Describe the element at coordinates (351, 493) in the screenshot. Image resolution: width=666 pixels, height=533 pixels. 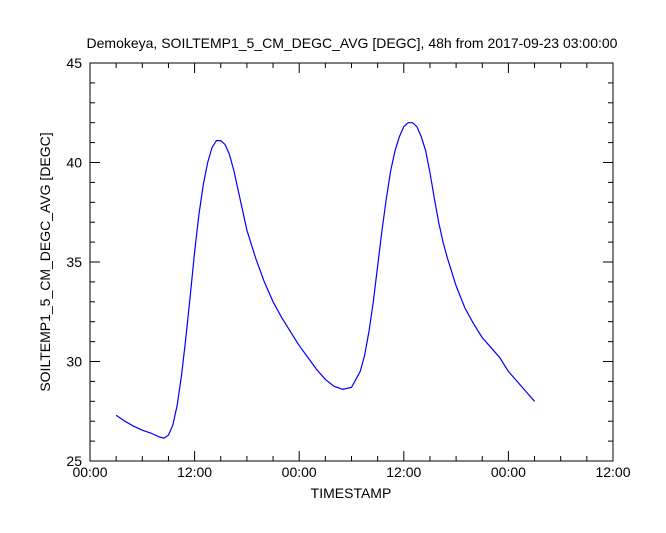
I see `x-axis-label: TIMESTAMP` at that location.